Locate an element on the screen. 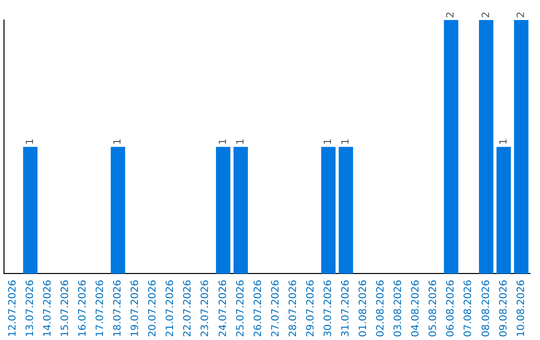 The image size is (540, 340). x-tick-label: 27.07.2026 is located at coordinates (276, 309).